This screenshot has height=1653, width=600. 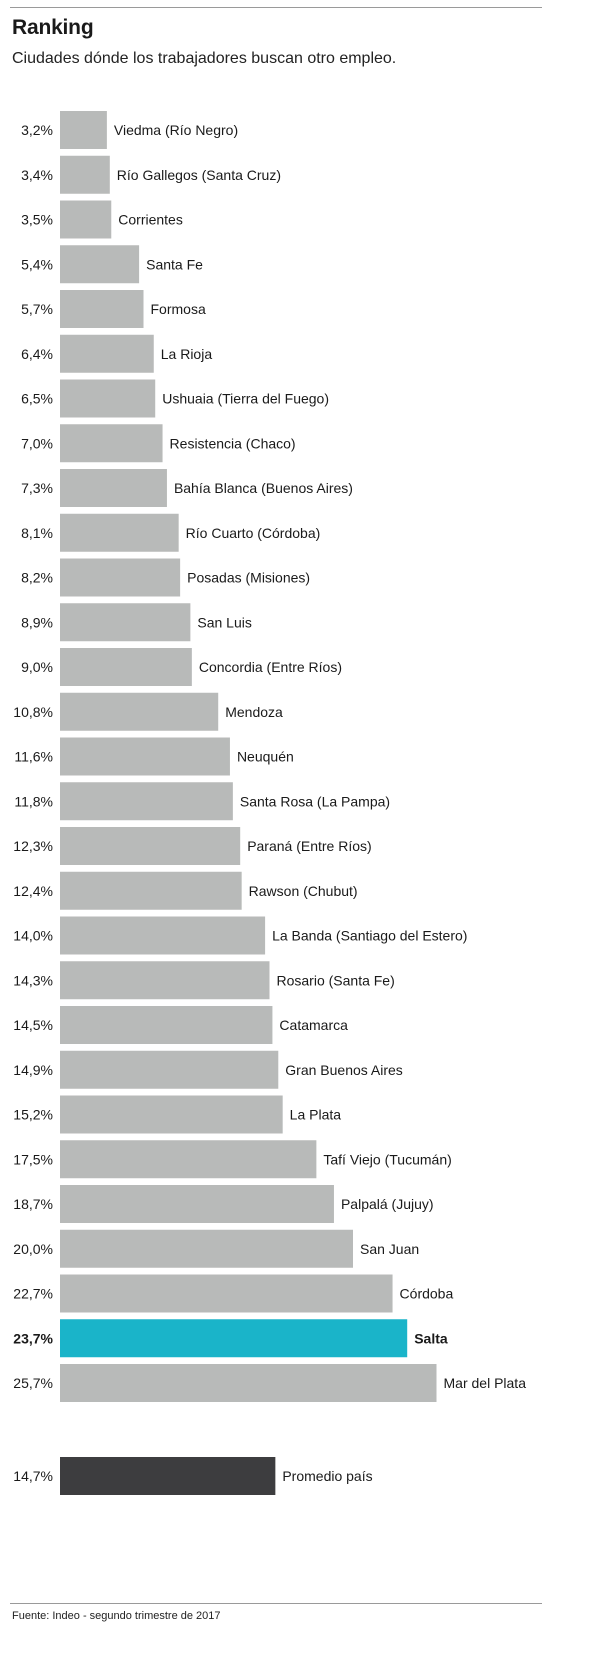 I want to click on city-category-label: Palpalá (Jujuy), so click(x=387, y=1204).